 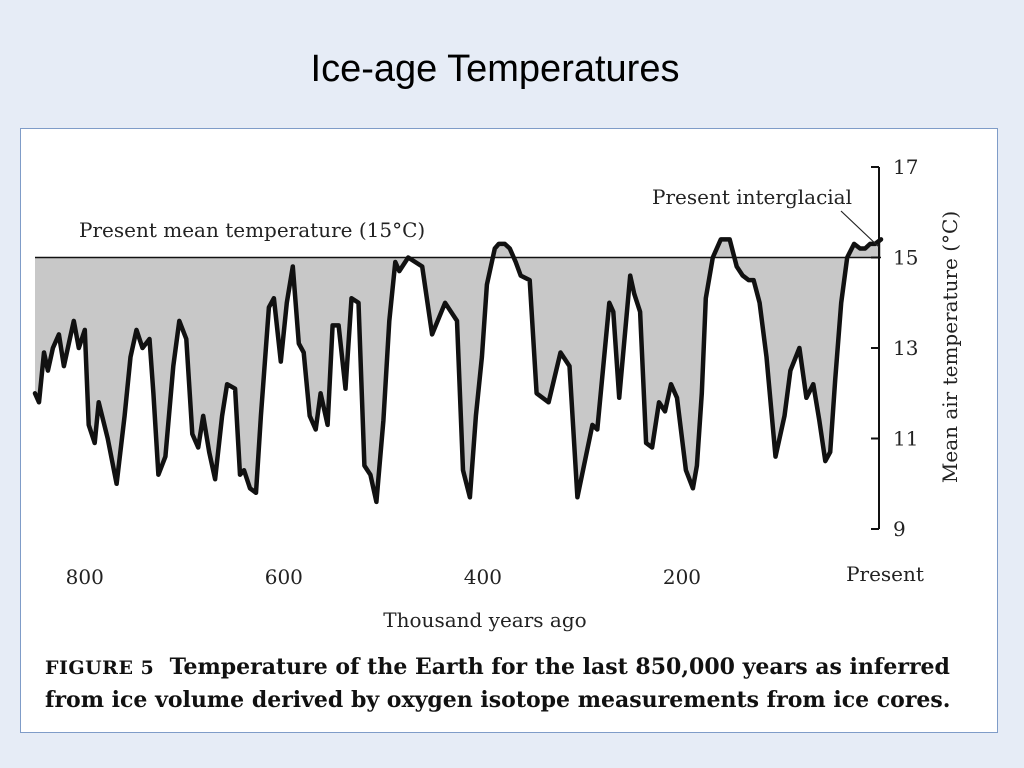 I want to click on x-tick-label-present: Present, so click(x=885, y=574).